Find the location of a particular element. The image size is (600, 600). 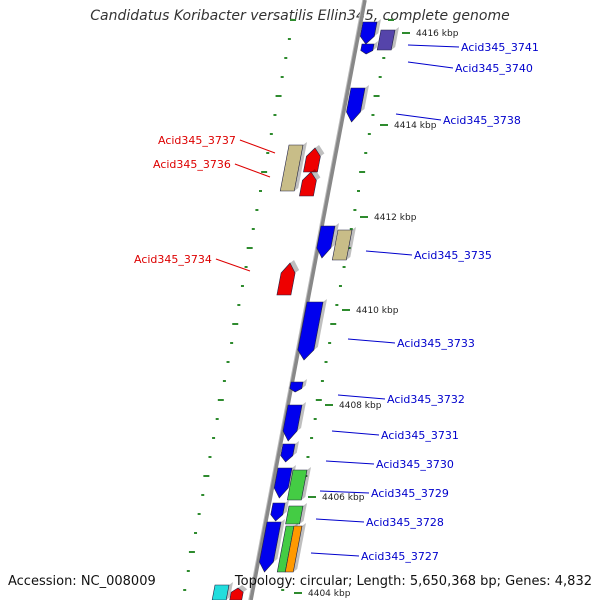

gene-3728b is located at coordinates (296, 514).